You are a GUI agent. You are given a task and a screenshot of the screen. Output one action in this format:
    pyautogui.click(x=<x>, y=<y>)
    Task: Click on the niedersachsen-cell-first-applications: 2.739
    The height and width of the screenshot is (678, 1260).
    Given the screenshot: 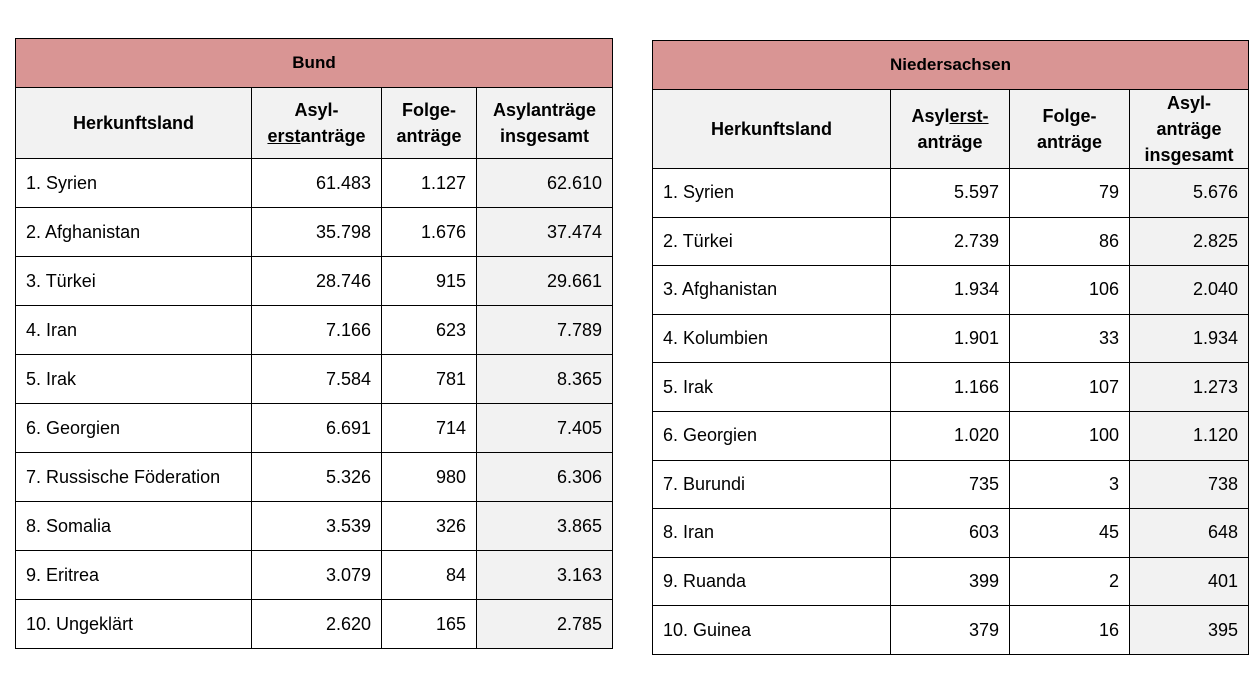 What is the action you would take?
    pyautogui.click(x=950, y=241)
    